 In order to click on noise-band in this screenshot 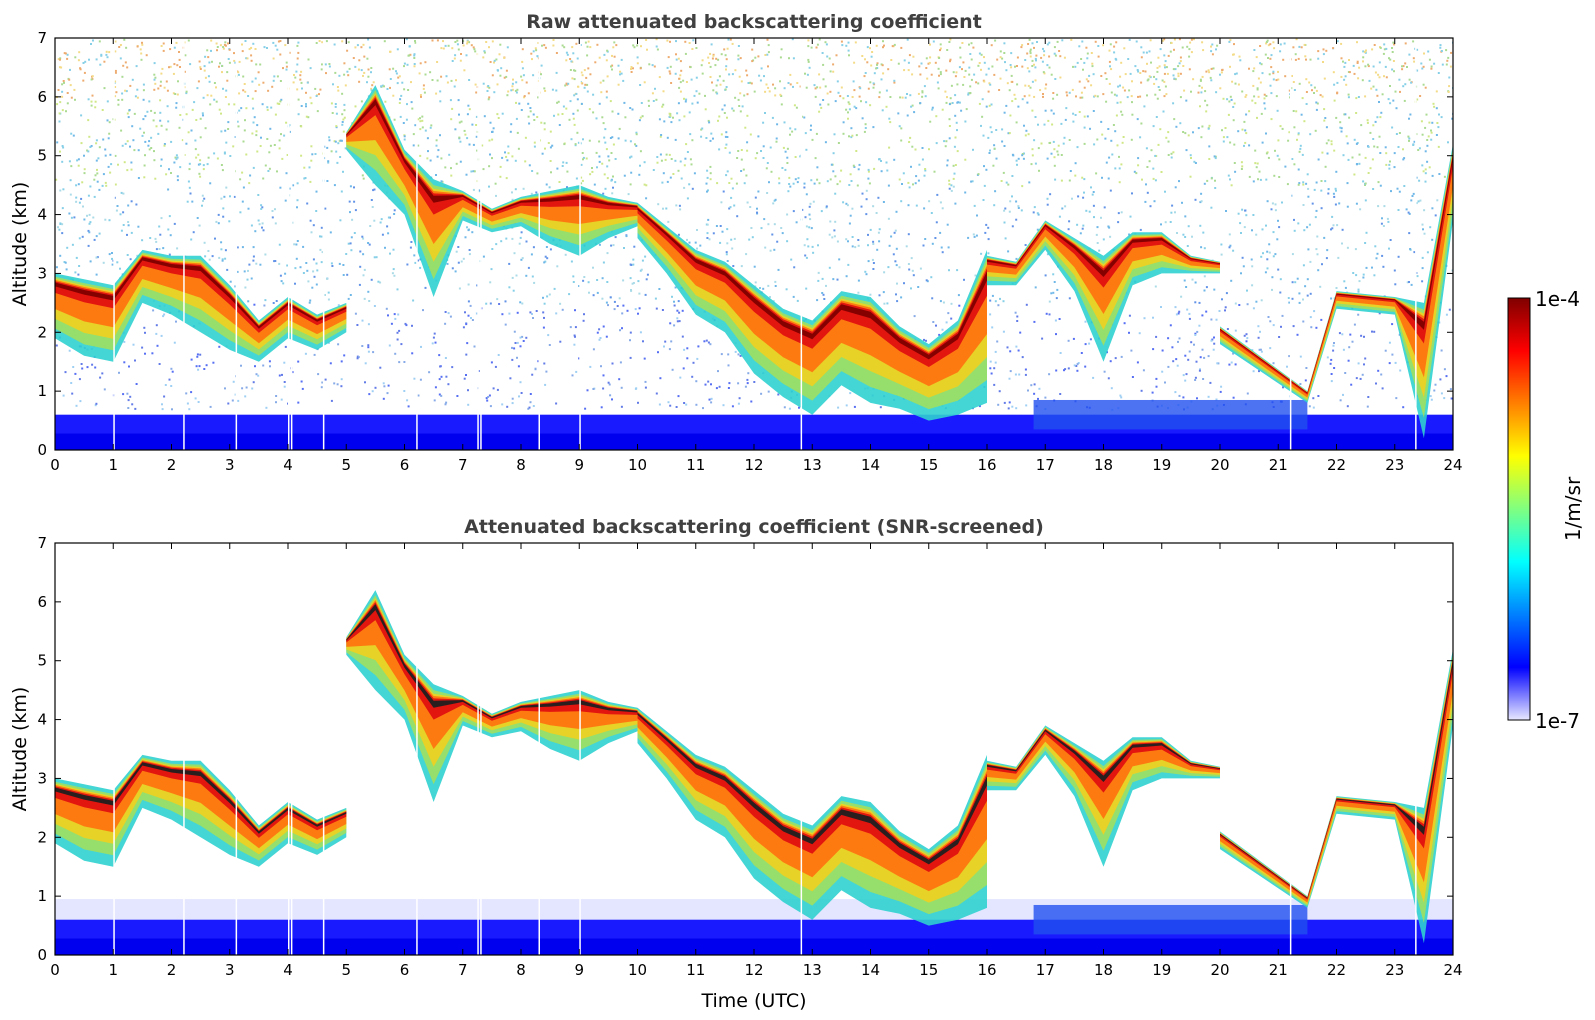, I will do `click(754, 68)`.